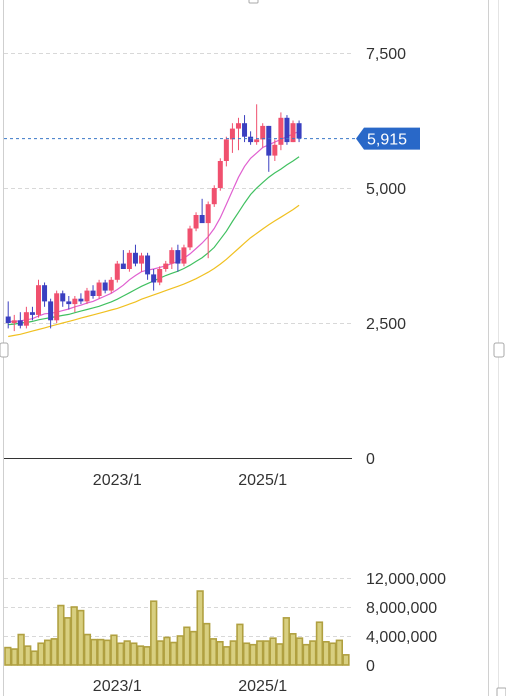  I want to click on volume-x-tick-label: 2023/1, so click(117, 686).